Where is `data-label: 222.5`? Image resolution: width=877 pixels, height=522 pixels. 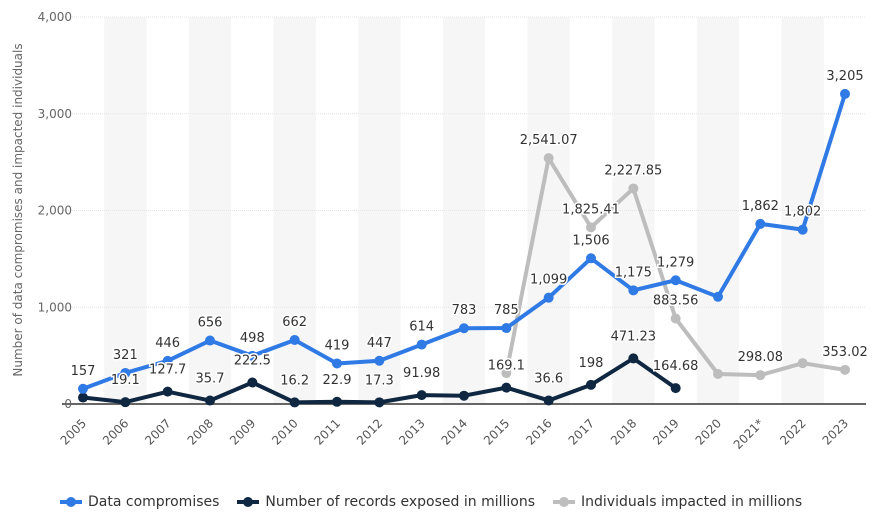 data-label: 222.5 is located at coordinates (252, 360).